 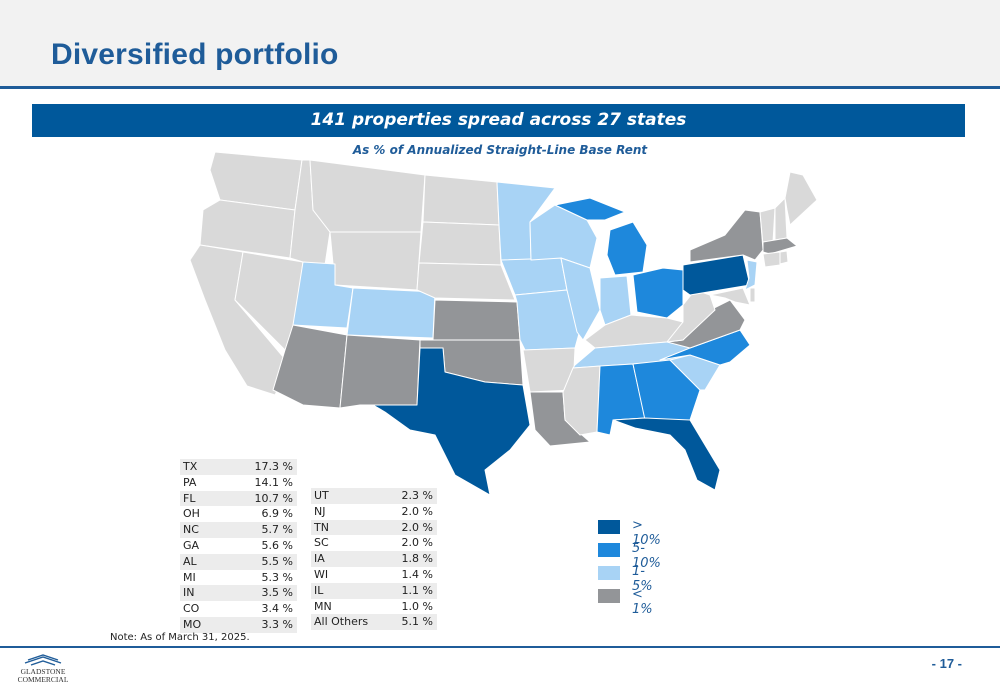 What do you see at coordinates (191, 530) in the screenshot?
I see `state-code: NC` at bounding box center [191, 530].